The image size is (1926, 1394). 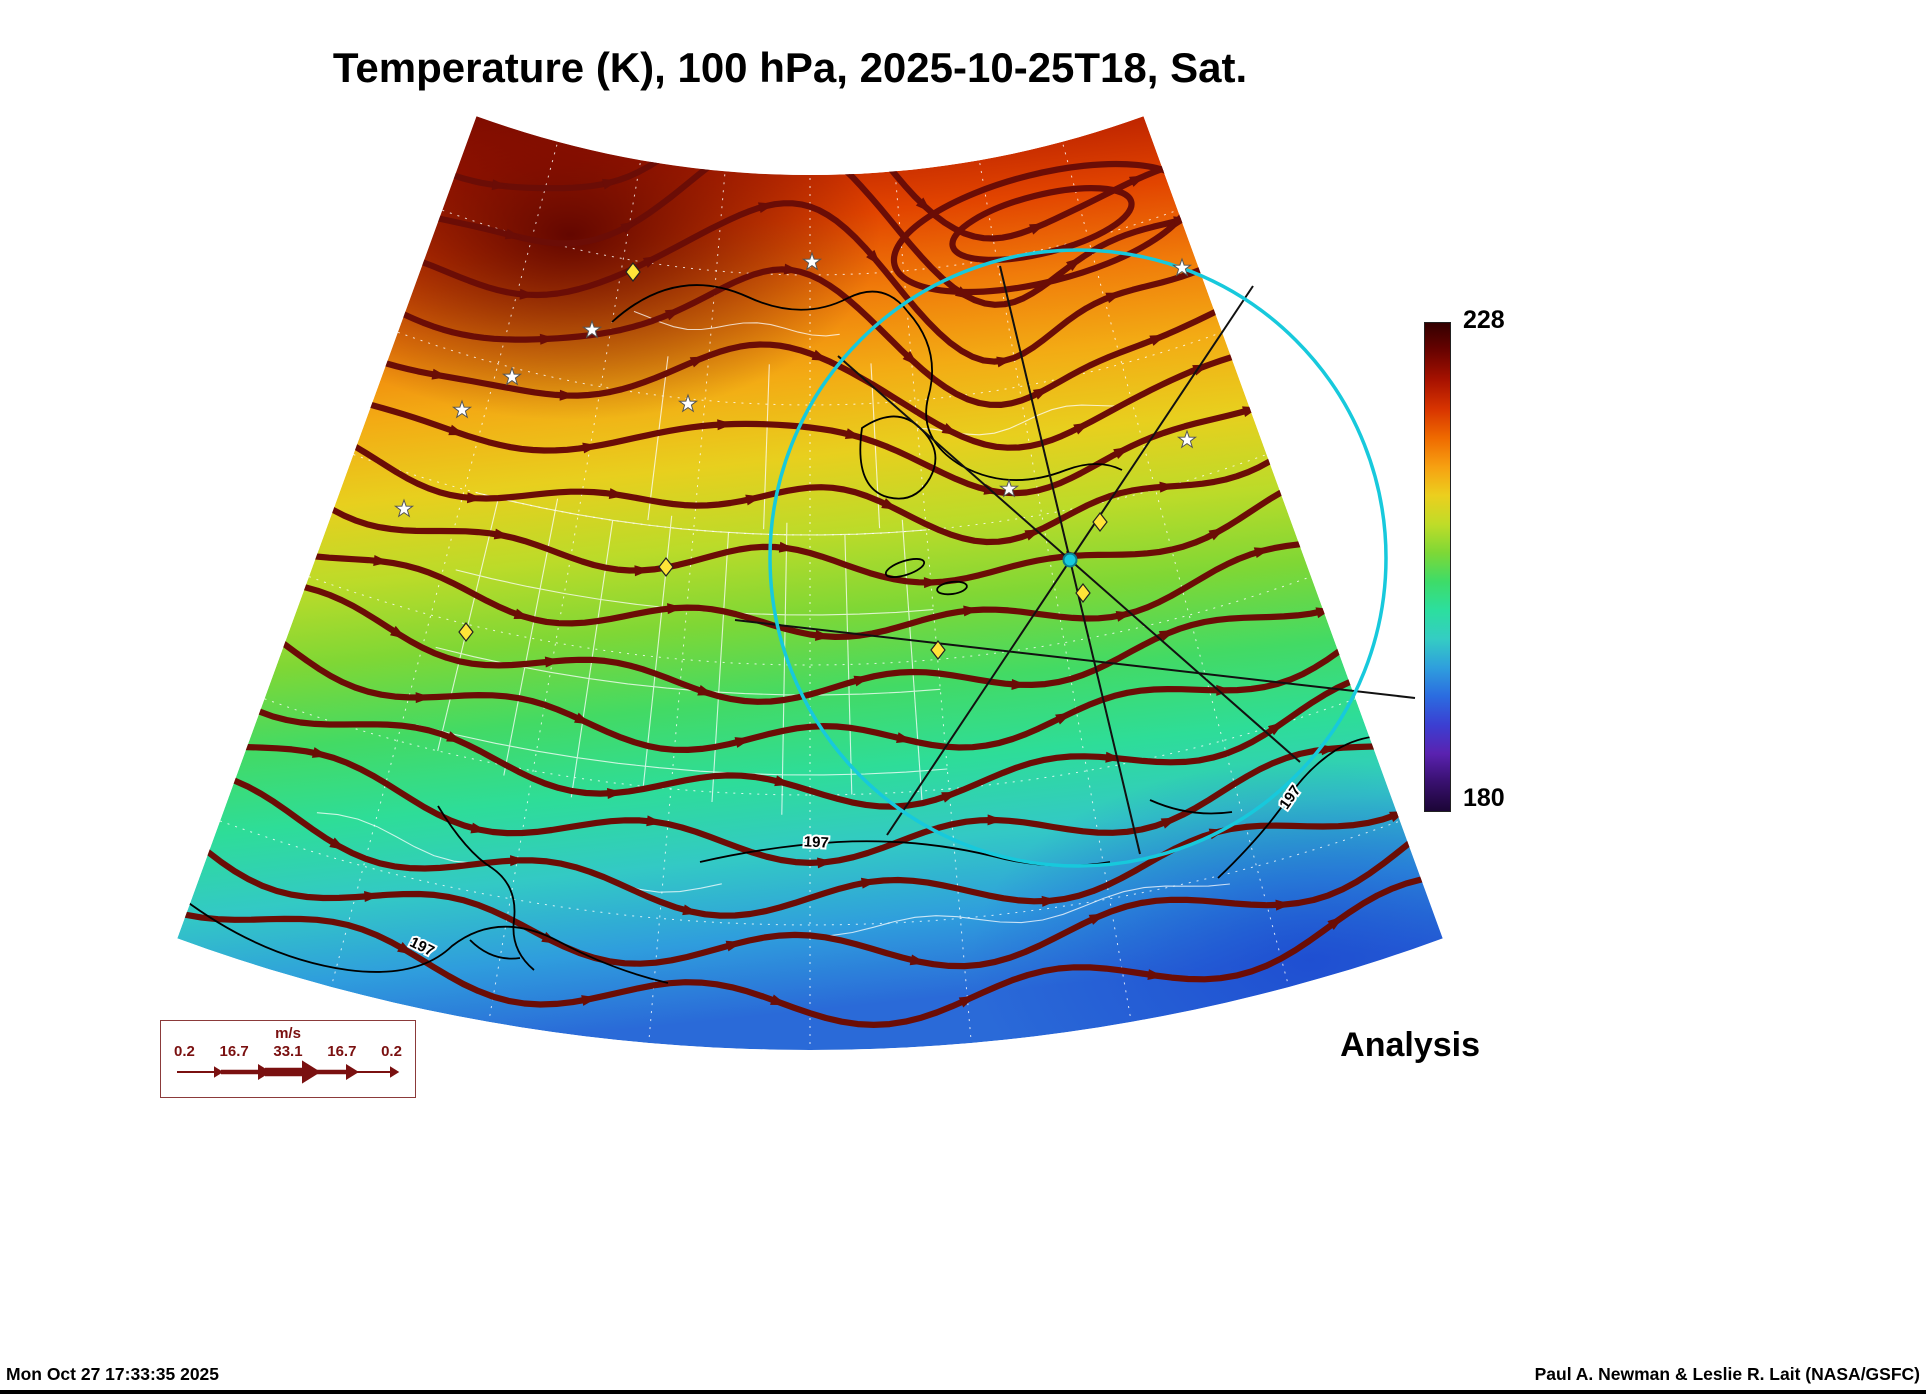 I want to click on colorbar-max-label: 228, so click(x=1484, y=320).